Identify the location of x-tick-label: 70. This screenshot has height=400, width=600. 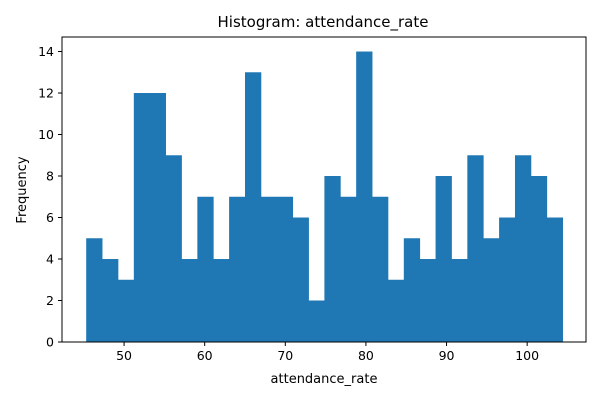
(285, 355).